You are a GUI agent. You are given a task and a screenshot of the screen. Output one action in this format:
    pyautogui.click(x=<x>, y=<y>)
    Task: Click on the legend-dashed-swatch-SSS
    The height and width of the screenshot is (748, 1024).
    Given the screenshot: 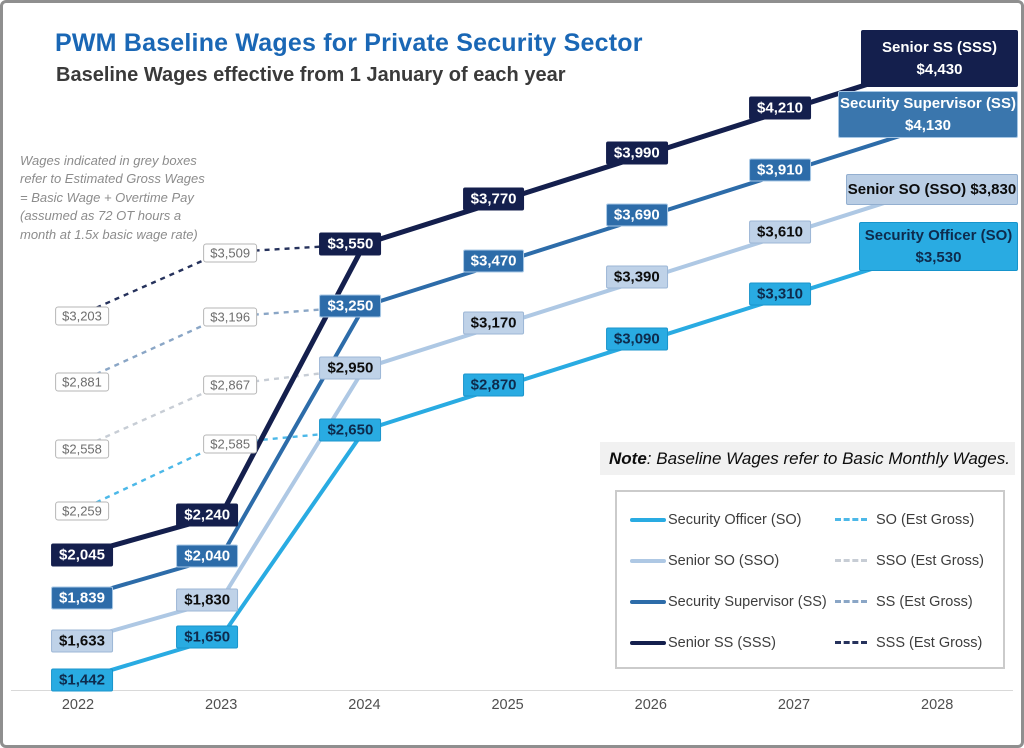 What is the action you would take?
    pyautogui.click(x=851, y=642)
    